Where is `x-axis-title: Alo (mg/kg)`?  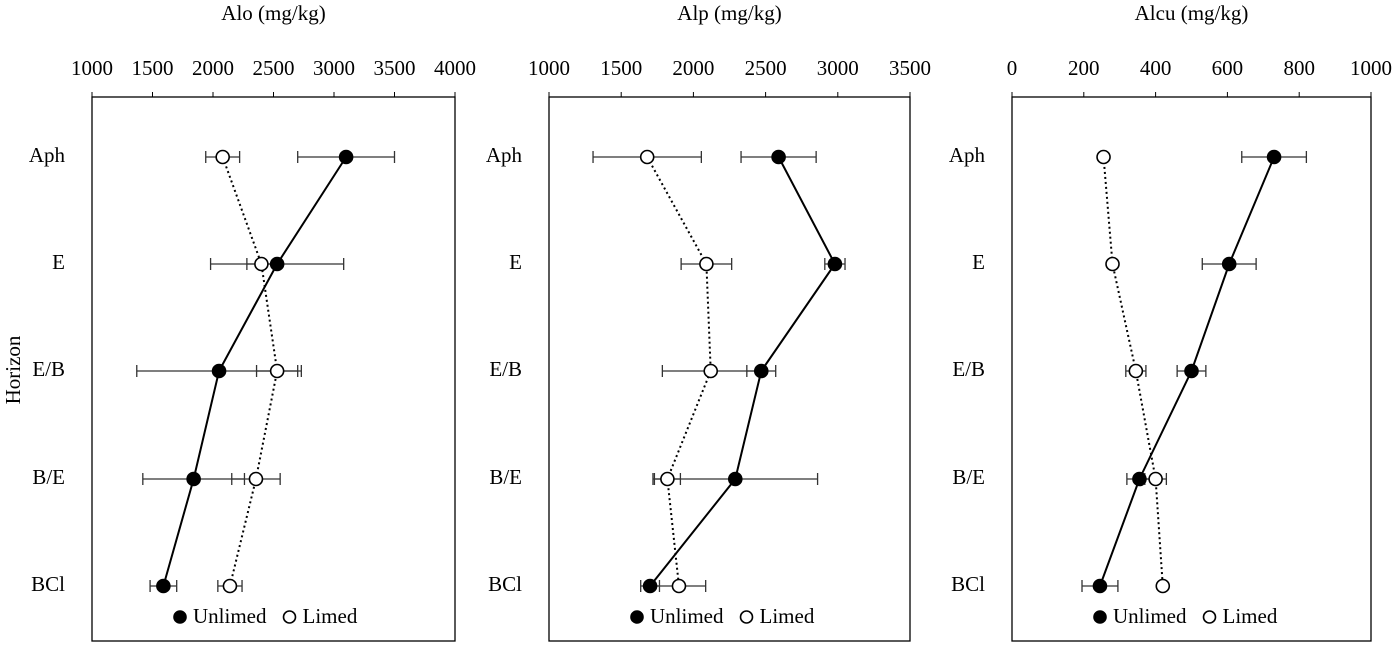
x-axis-title: Alo (mg/kg) is located at coordinates (273, 13).